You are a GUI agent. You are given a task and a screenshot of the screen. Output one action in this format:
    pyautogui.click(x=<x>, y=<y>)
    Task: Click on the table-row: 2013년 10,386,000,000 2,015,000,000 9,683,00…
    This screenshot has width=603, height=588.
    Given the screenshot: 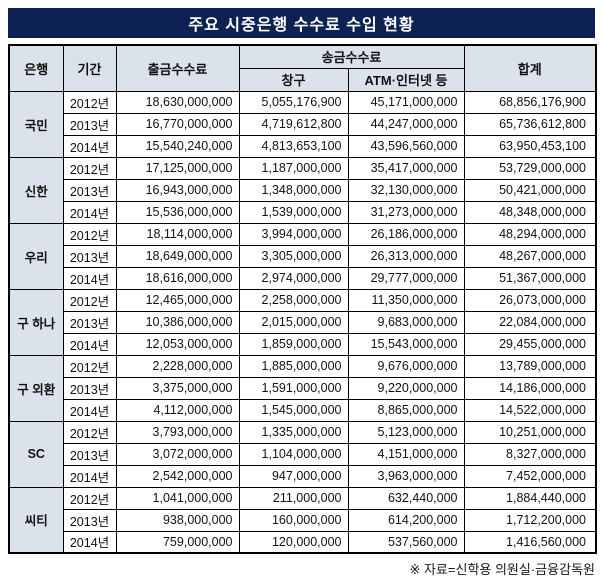 What is the action you would take?
    pyautogui.click(x=303, y=322)
    